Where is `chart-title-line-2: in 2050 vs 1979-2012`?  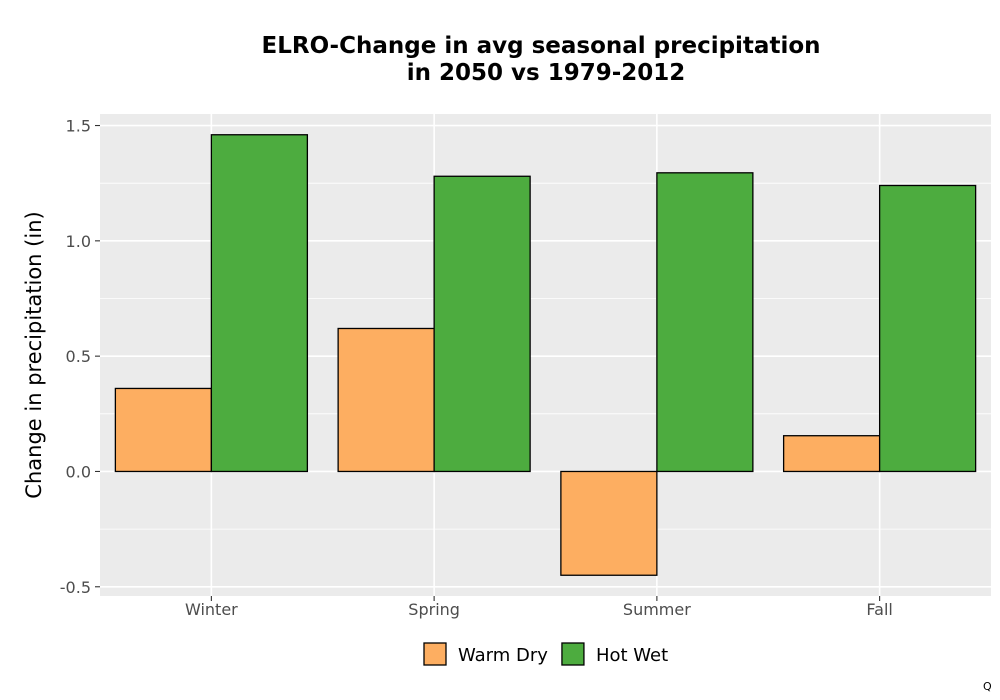 chart-title-line-2: in 2050 vs 1979-2012 is located at coordinates (546, 73).